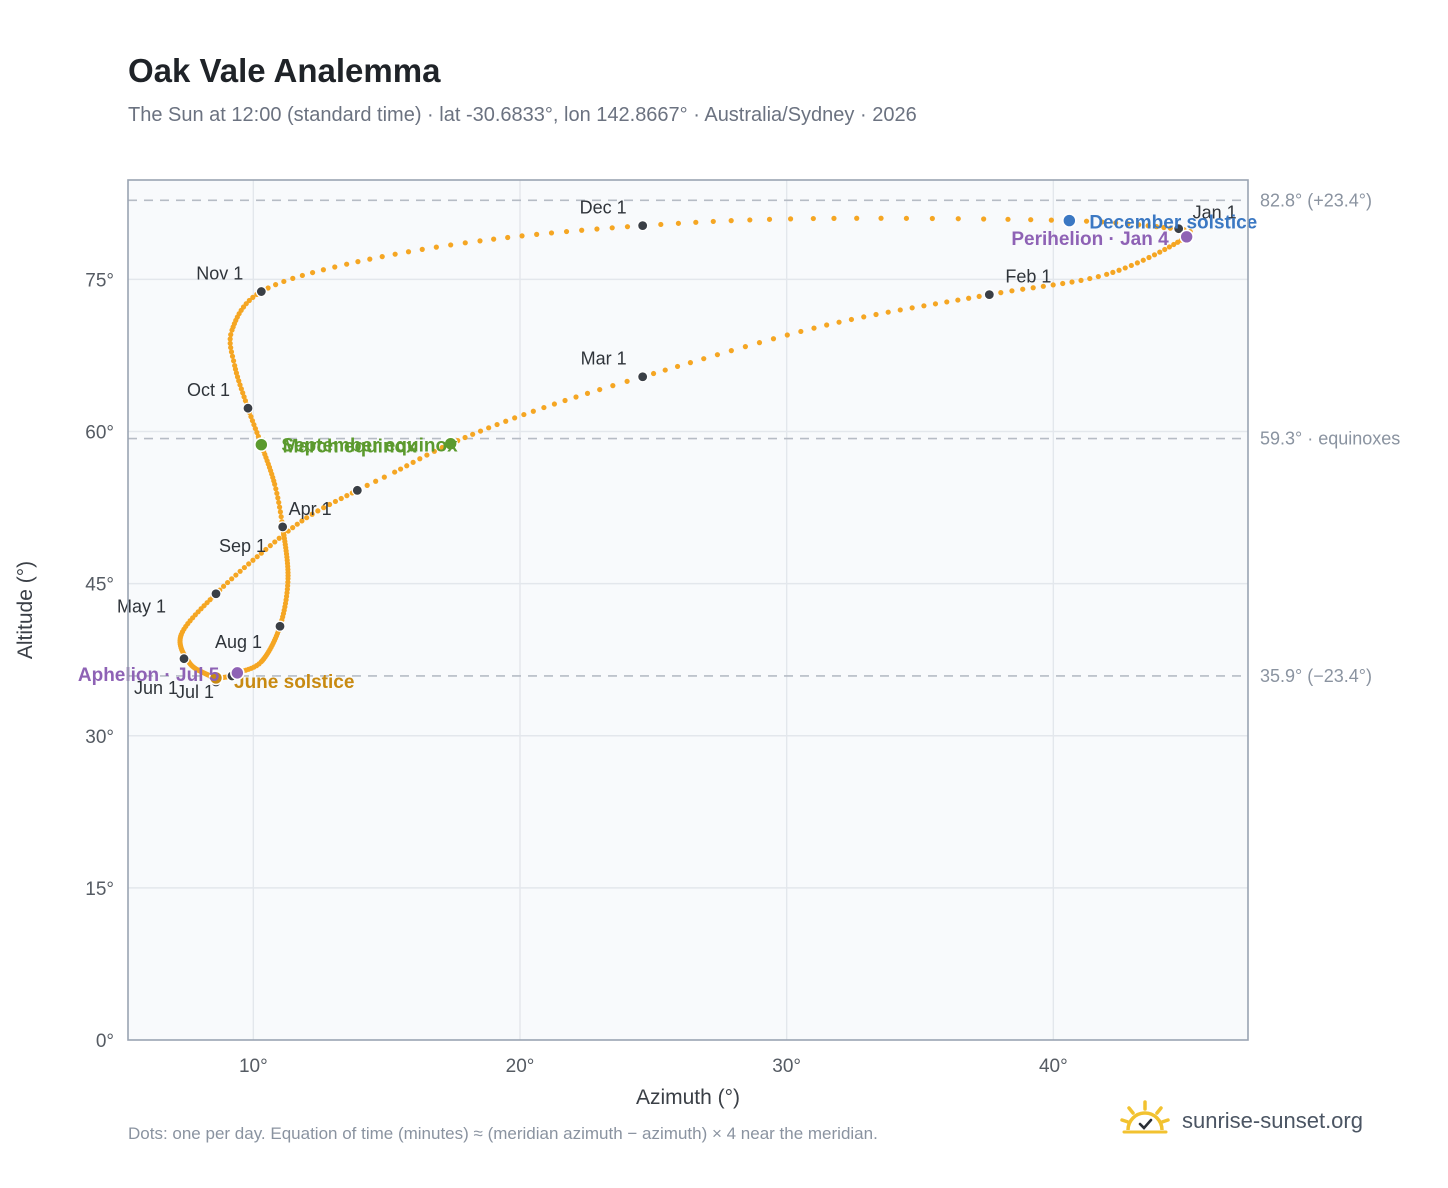  I want to click on y-axis-label: Altitude (°), so click(25, 610).